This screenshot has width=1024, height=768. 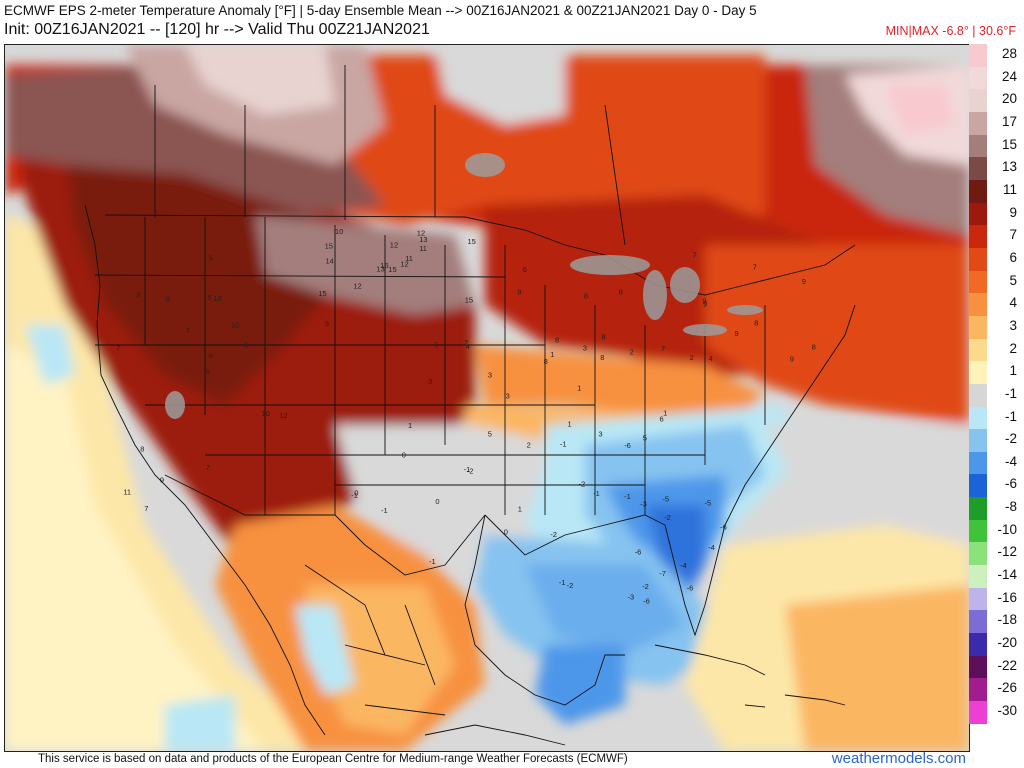 What do you see at coordinates (995, 78) in the screenshot?
I see `legend-item: 24` at bounding box center [995, 78].